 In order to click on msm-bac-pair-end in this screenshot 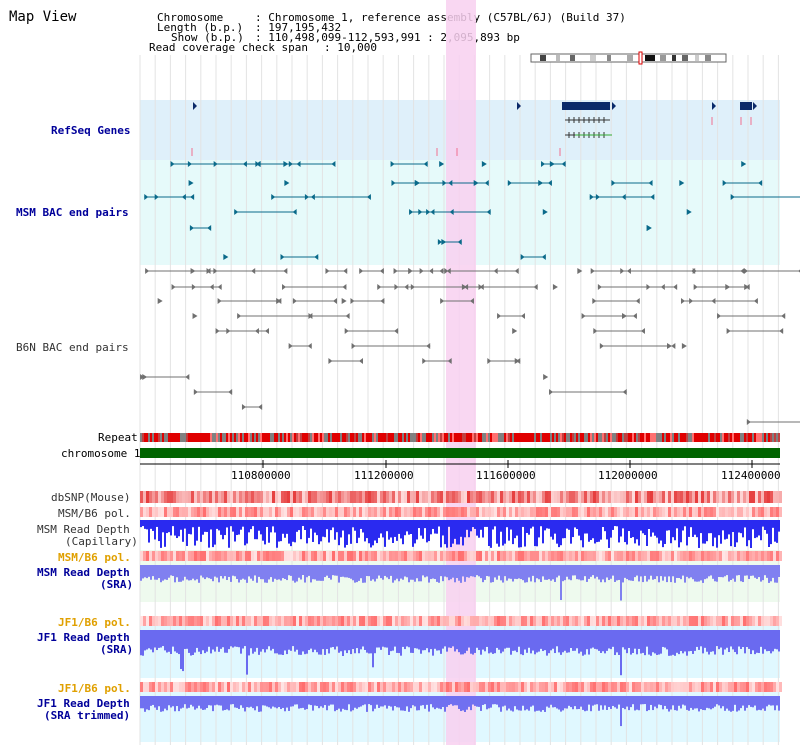, I will do `click(420, 212)`.